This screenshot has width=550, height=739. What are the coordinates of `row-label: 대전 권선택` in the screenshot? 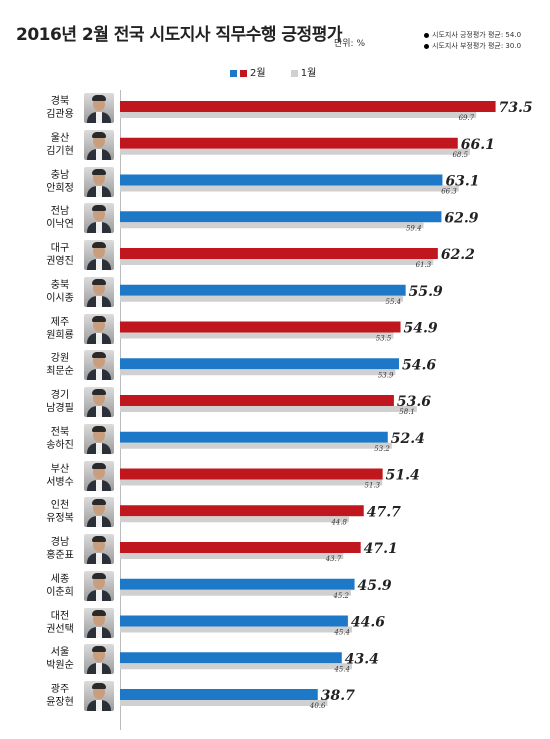 It's located at (60, 623).